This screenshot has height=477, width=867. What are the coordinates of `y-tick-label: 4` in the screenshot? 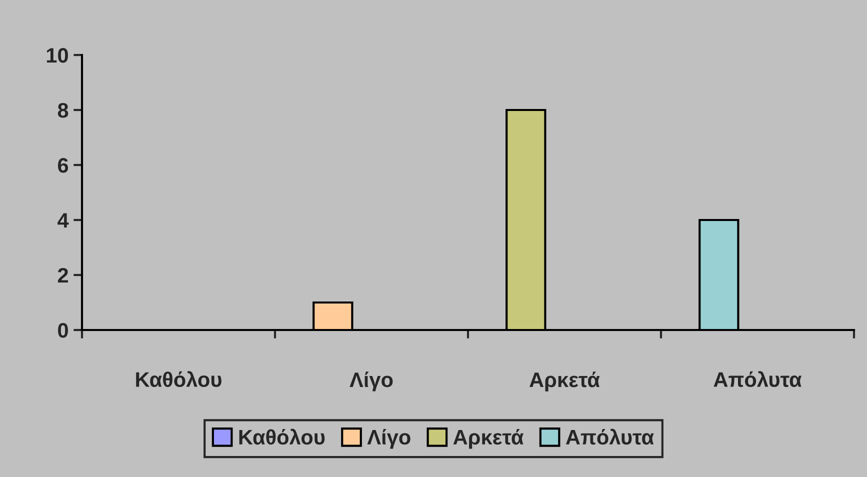 It's located at (63, 220).